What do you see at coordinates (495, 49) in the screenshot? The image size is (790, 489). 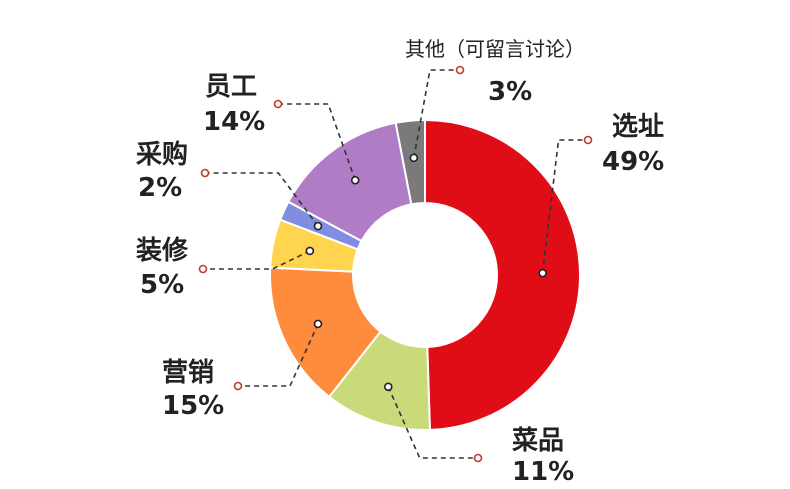 I see `slice-label-7: 其他（可留言讨论）` at bounding box center [495, 49].